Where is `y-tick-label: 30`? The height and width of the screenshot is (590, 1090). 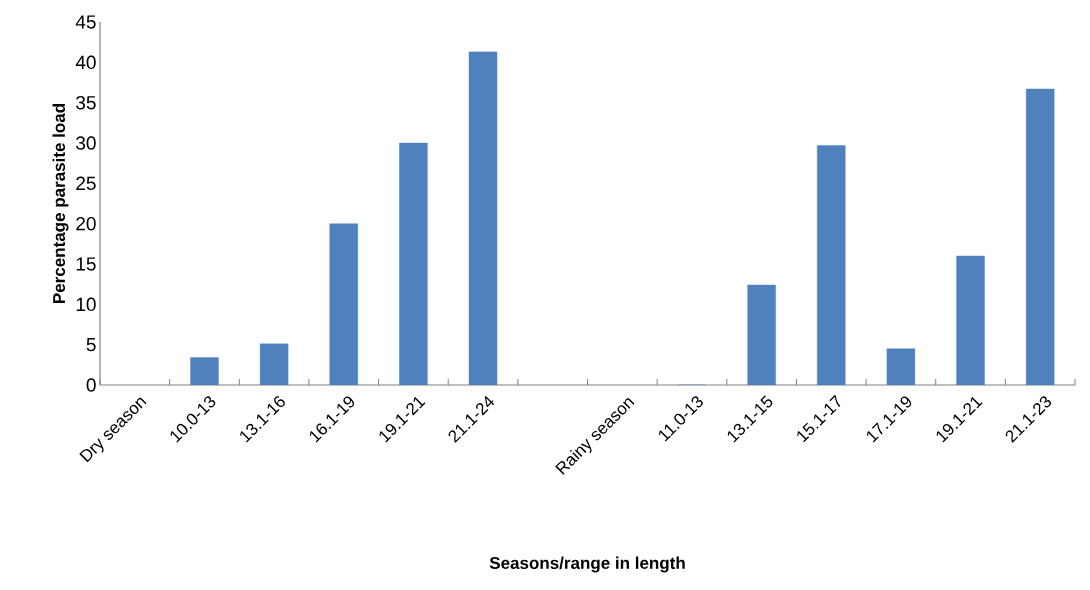 y-tick-label: 30 is located at coordinates (86, 143).